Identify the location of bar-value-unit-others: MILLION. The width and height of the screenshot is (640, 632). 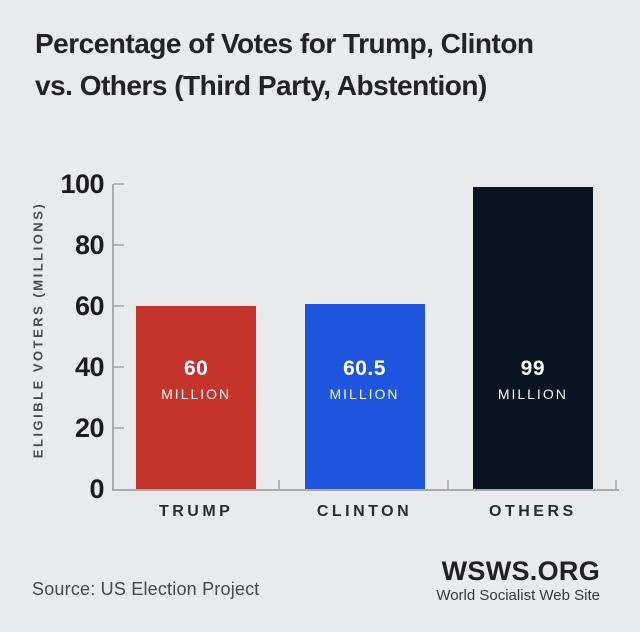
(532, 394).